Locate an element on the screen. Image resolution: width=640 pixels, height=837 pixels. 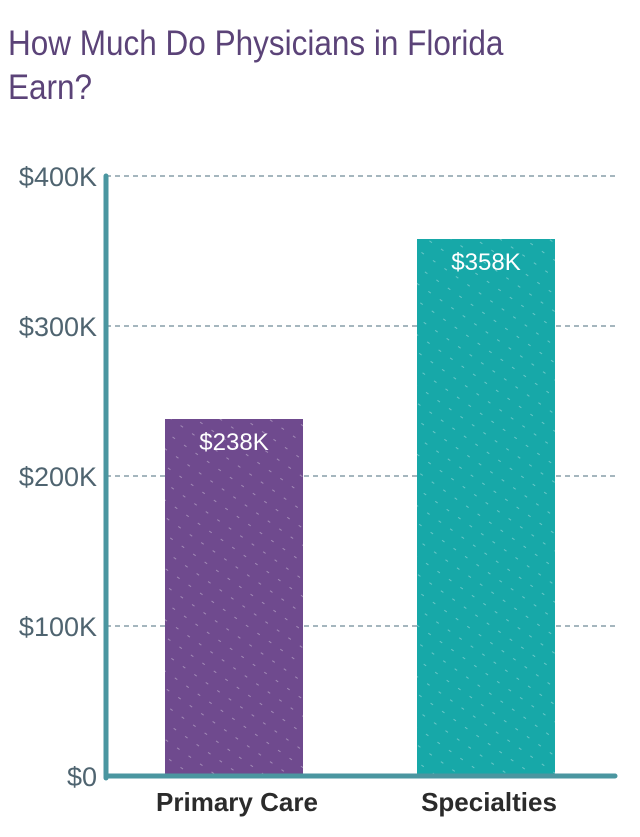
x-tick-label: Specialties is located at coordinates (489, 802).